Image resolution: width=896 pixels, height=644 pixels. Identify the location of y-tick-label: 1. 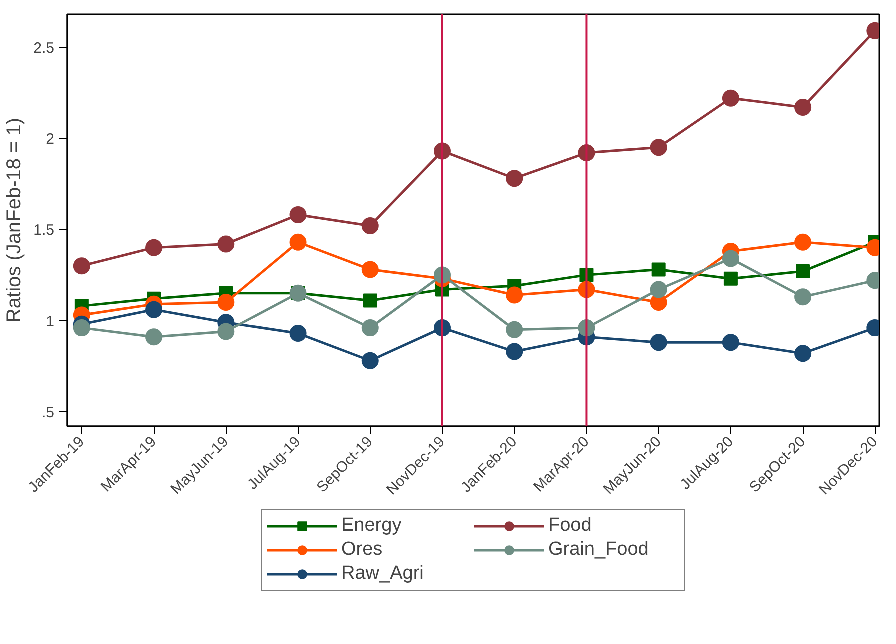
(50, 321).